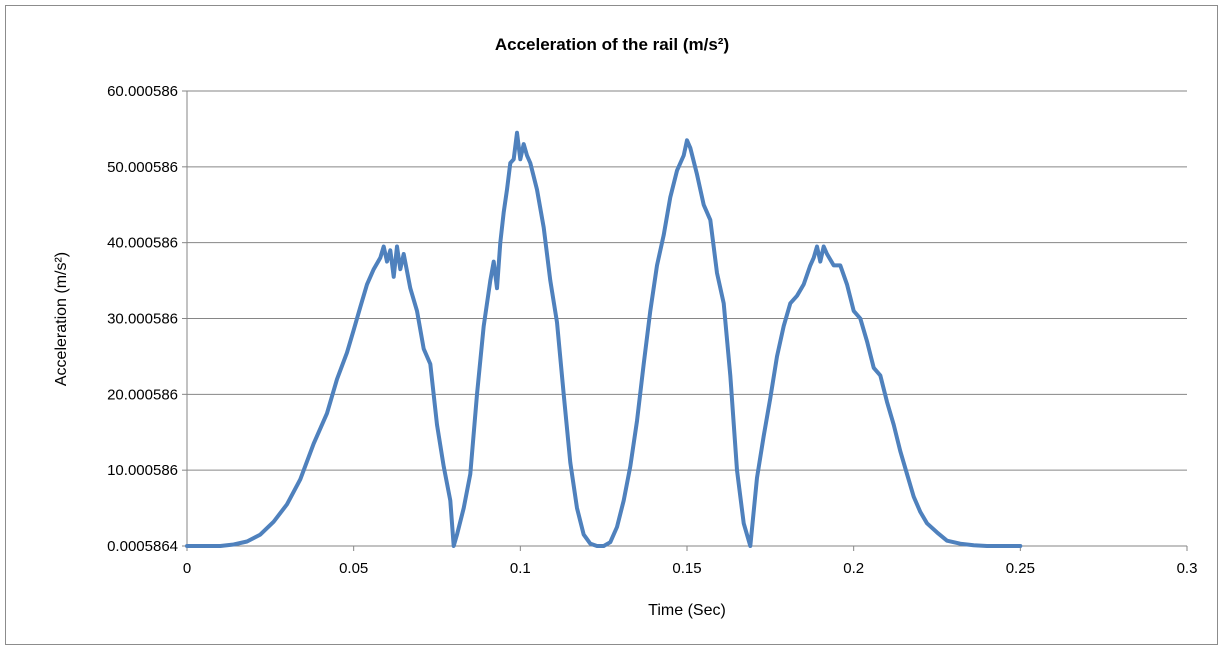 The height and width of the screenshot is (653, 1225). I want to click on y-tick-label: 60.000586, so click(142, 91).